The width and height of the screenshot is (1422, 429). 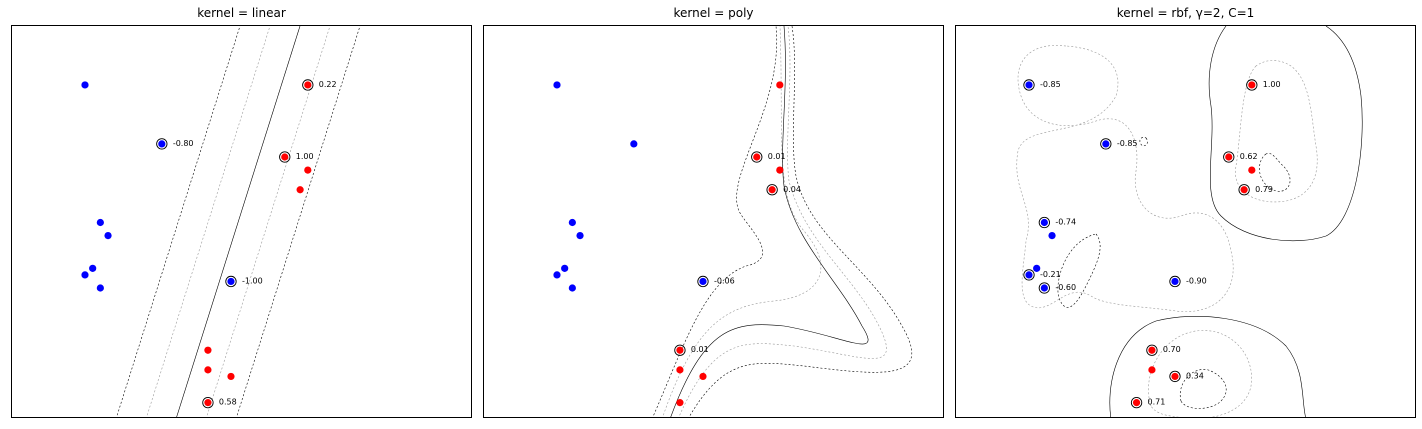 What do you see at coordinates (328, 84) in the screenshot?
I see `dual-coef-label: 0.22` at bounding box center [328, 84].